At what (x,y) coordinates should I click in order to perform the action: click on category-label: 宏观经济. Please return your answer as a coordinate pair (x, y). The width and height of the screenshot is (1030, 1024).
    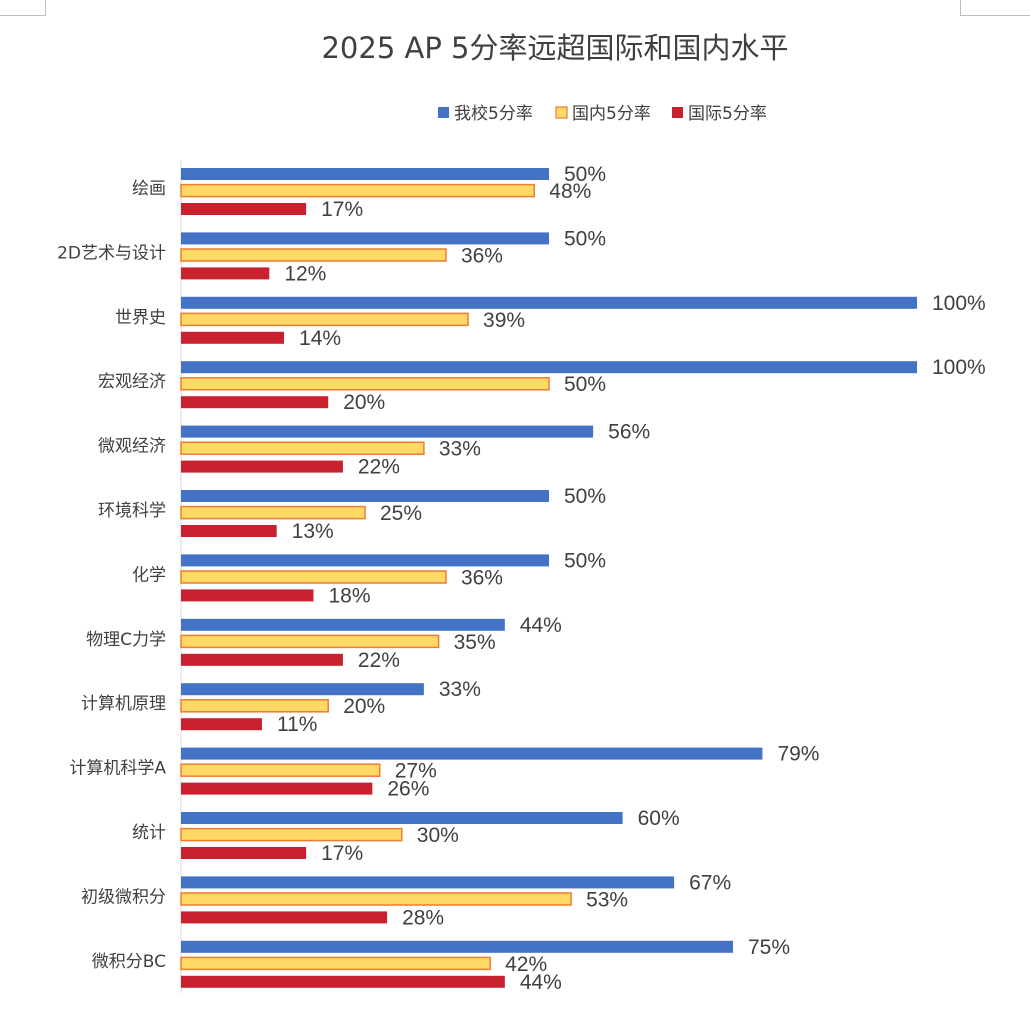
    Looking at the image, I should click on (132, 382).